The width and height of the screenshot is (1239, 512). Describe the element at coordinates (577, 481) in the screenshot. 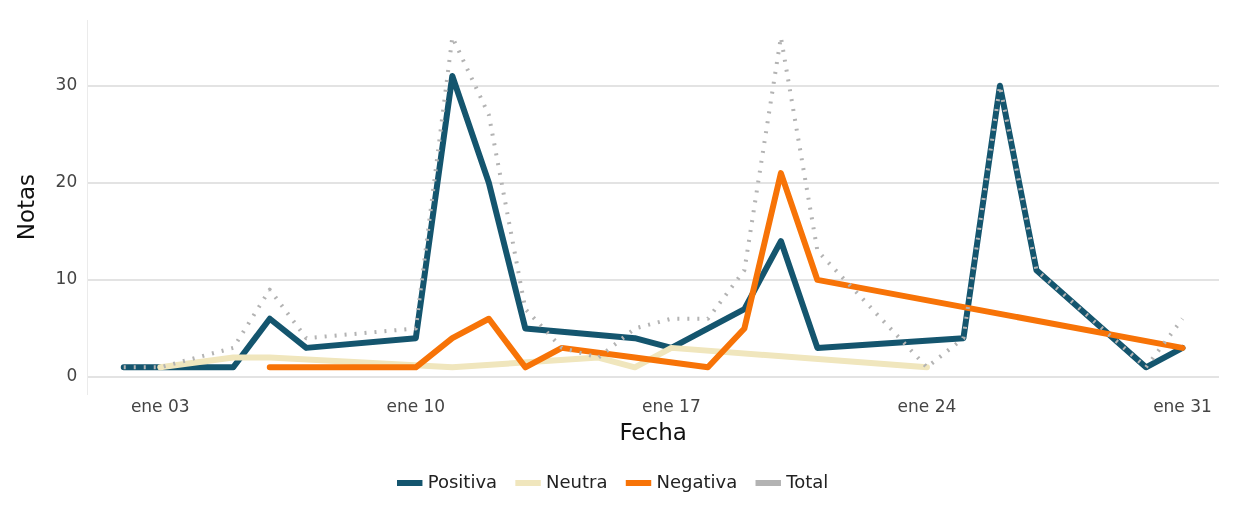

I see `legend-label: Neutra` at that location.